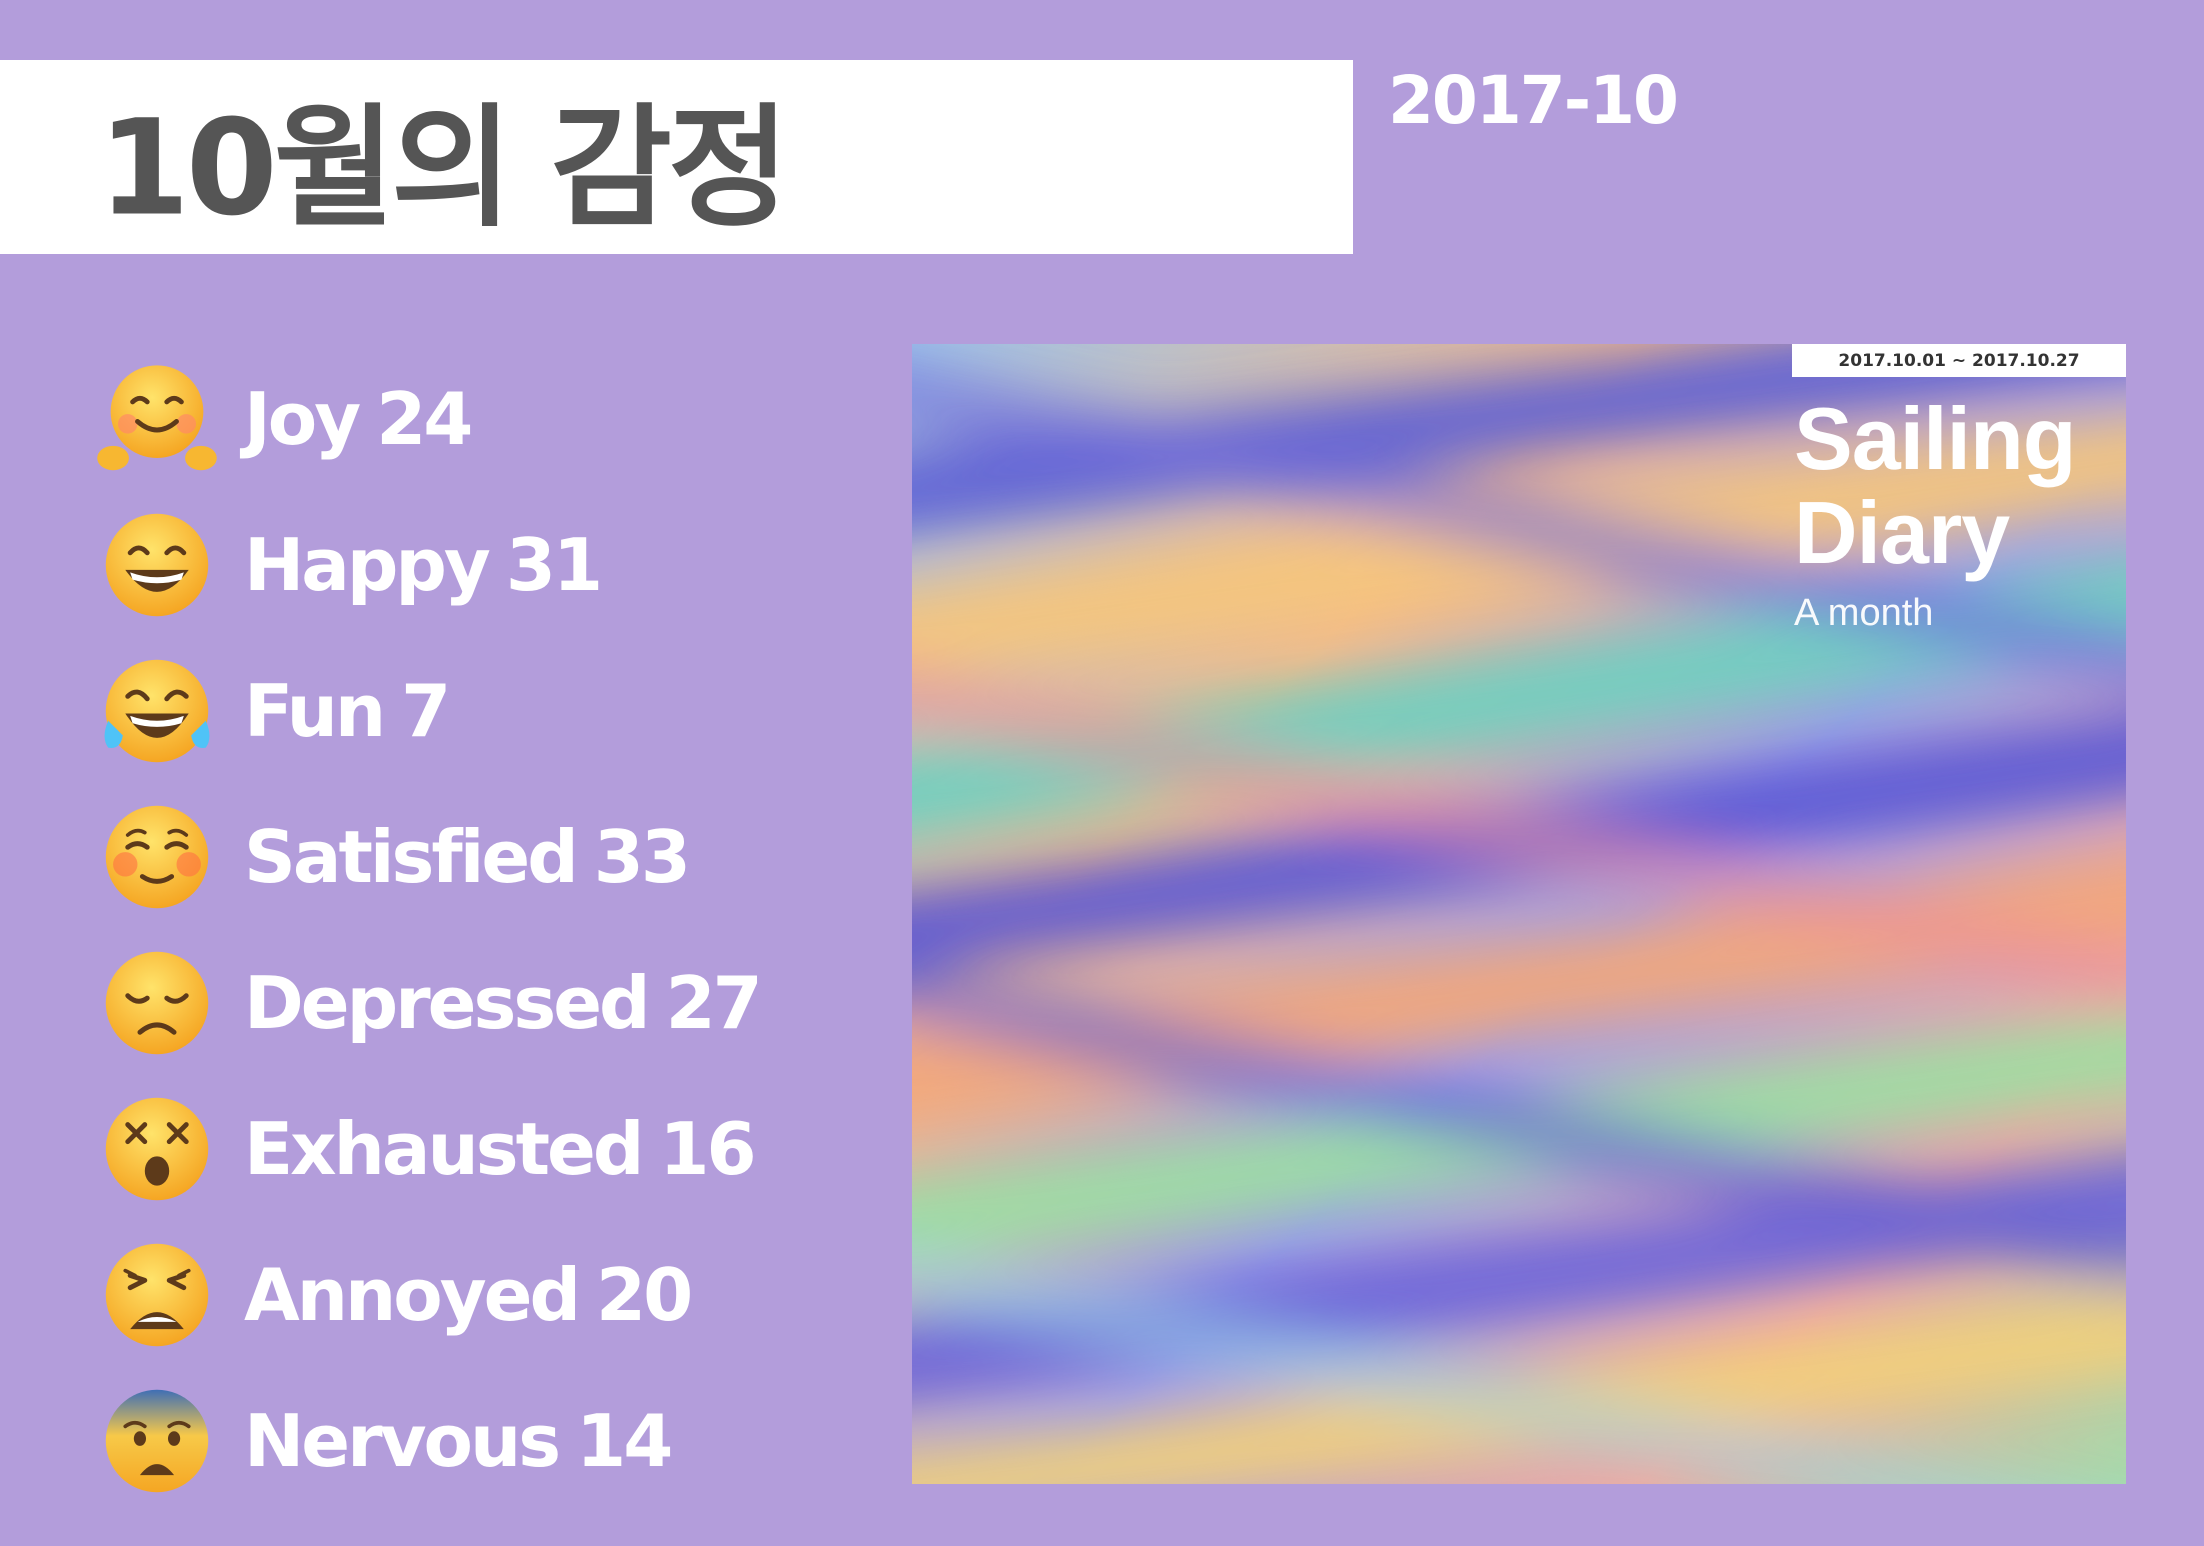  I want to click on cover-title: Sailing Diary, so click(1935, 486).